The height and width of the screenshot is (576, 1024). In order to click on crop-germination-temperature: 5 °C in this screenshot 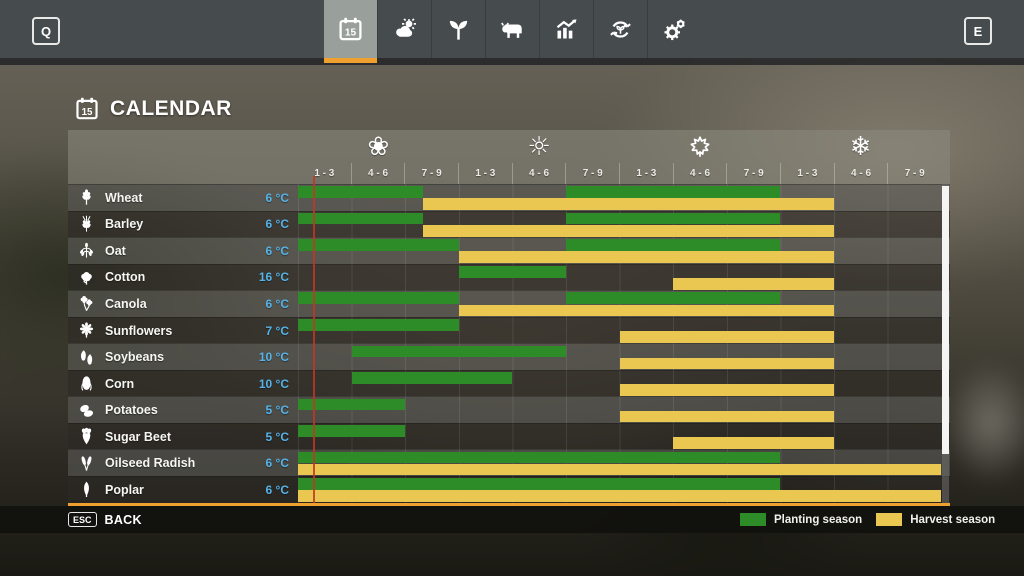, I will do `click(277, 436)`.